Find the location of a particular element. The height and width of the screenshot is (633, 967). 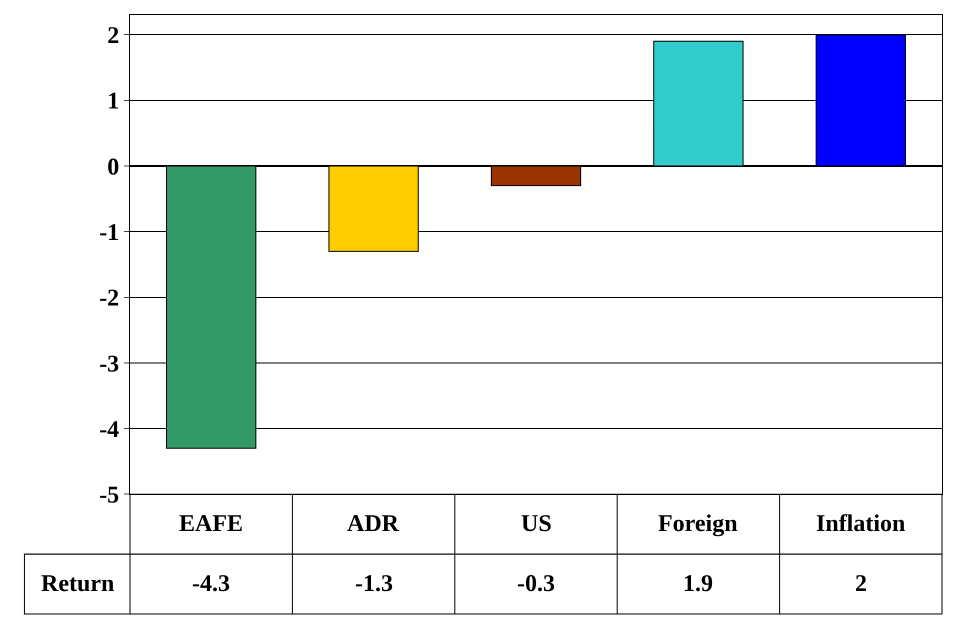

y-tick-label: -5 is located at coordinates (109, 495).